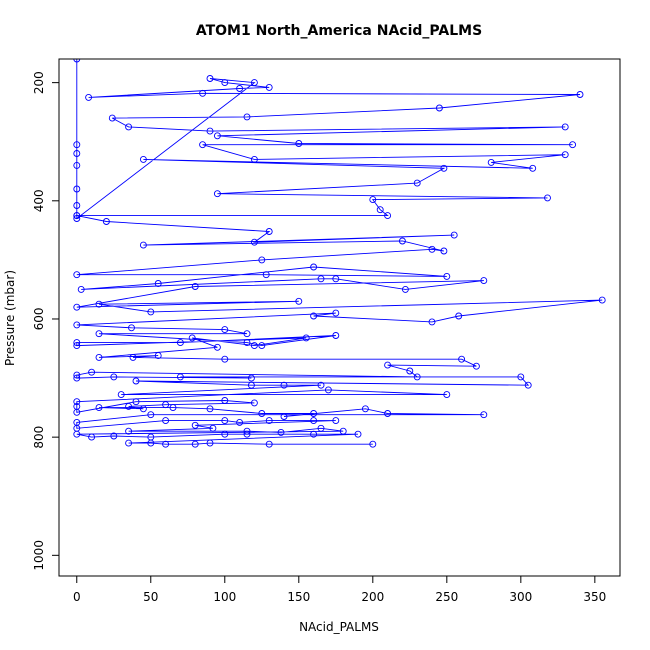 Image resolution: width=650 pixels, height=650 pixels. Describe the element at coordinates (339, 589) in the screenshot. I see `x-axis: 0 50 100 150 200 250 300 350` at that location.